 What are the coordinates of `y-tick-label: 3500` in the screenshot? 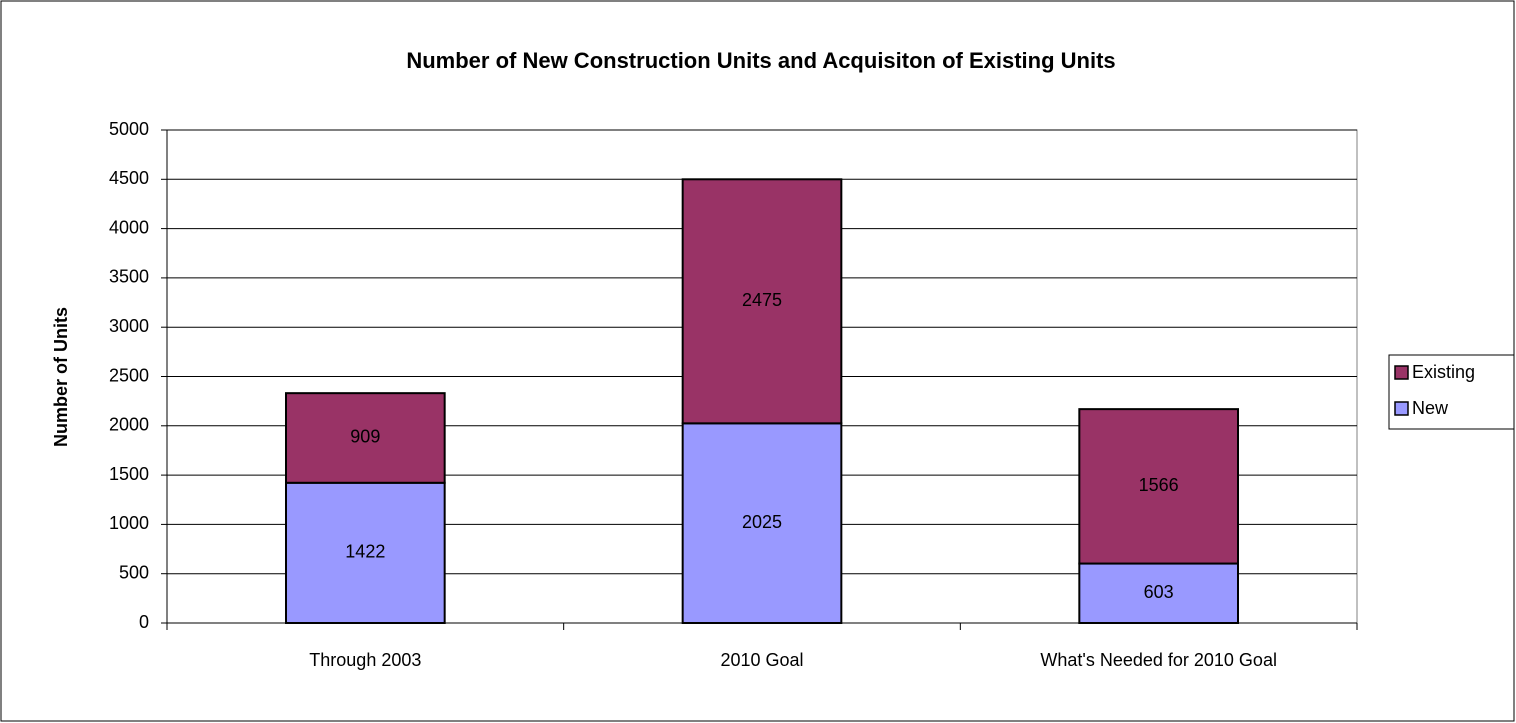 It's located at (129, 277).